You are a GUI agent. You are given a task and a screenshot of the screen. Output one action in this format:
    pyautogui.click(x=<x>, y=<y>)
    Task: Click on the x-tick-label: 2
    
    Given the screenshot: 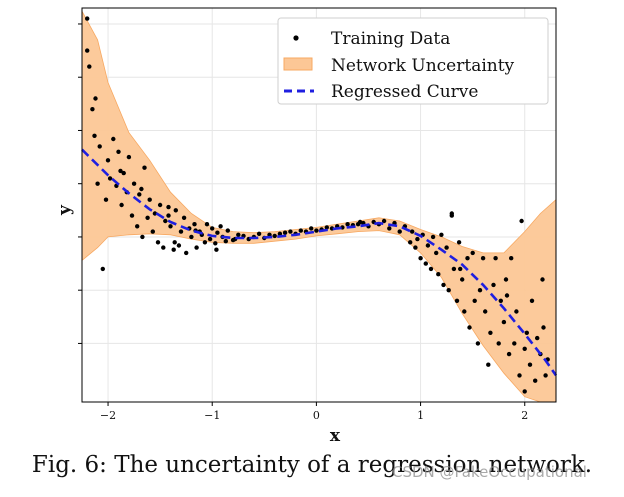 What is the action you would take?
    pyautogui.click(x=524, y=415)
    